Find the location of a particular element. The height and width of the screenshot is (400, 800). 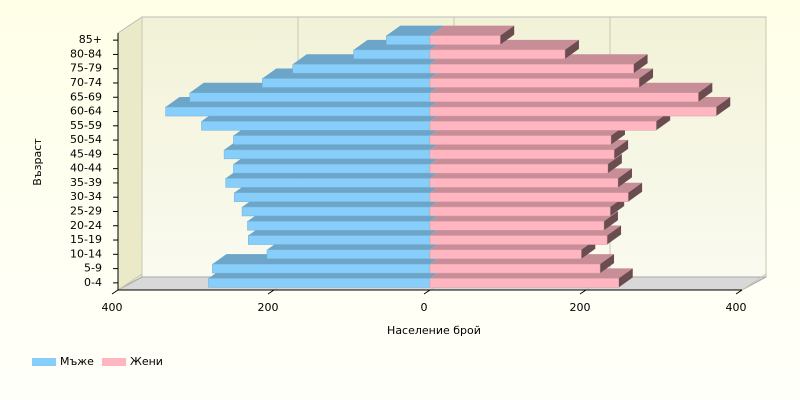

y-tick-label: 45-49 is located at coordinates (86, 153).